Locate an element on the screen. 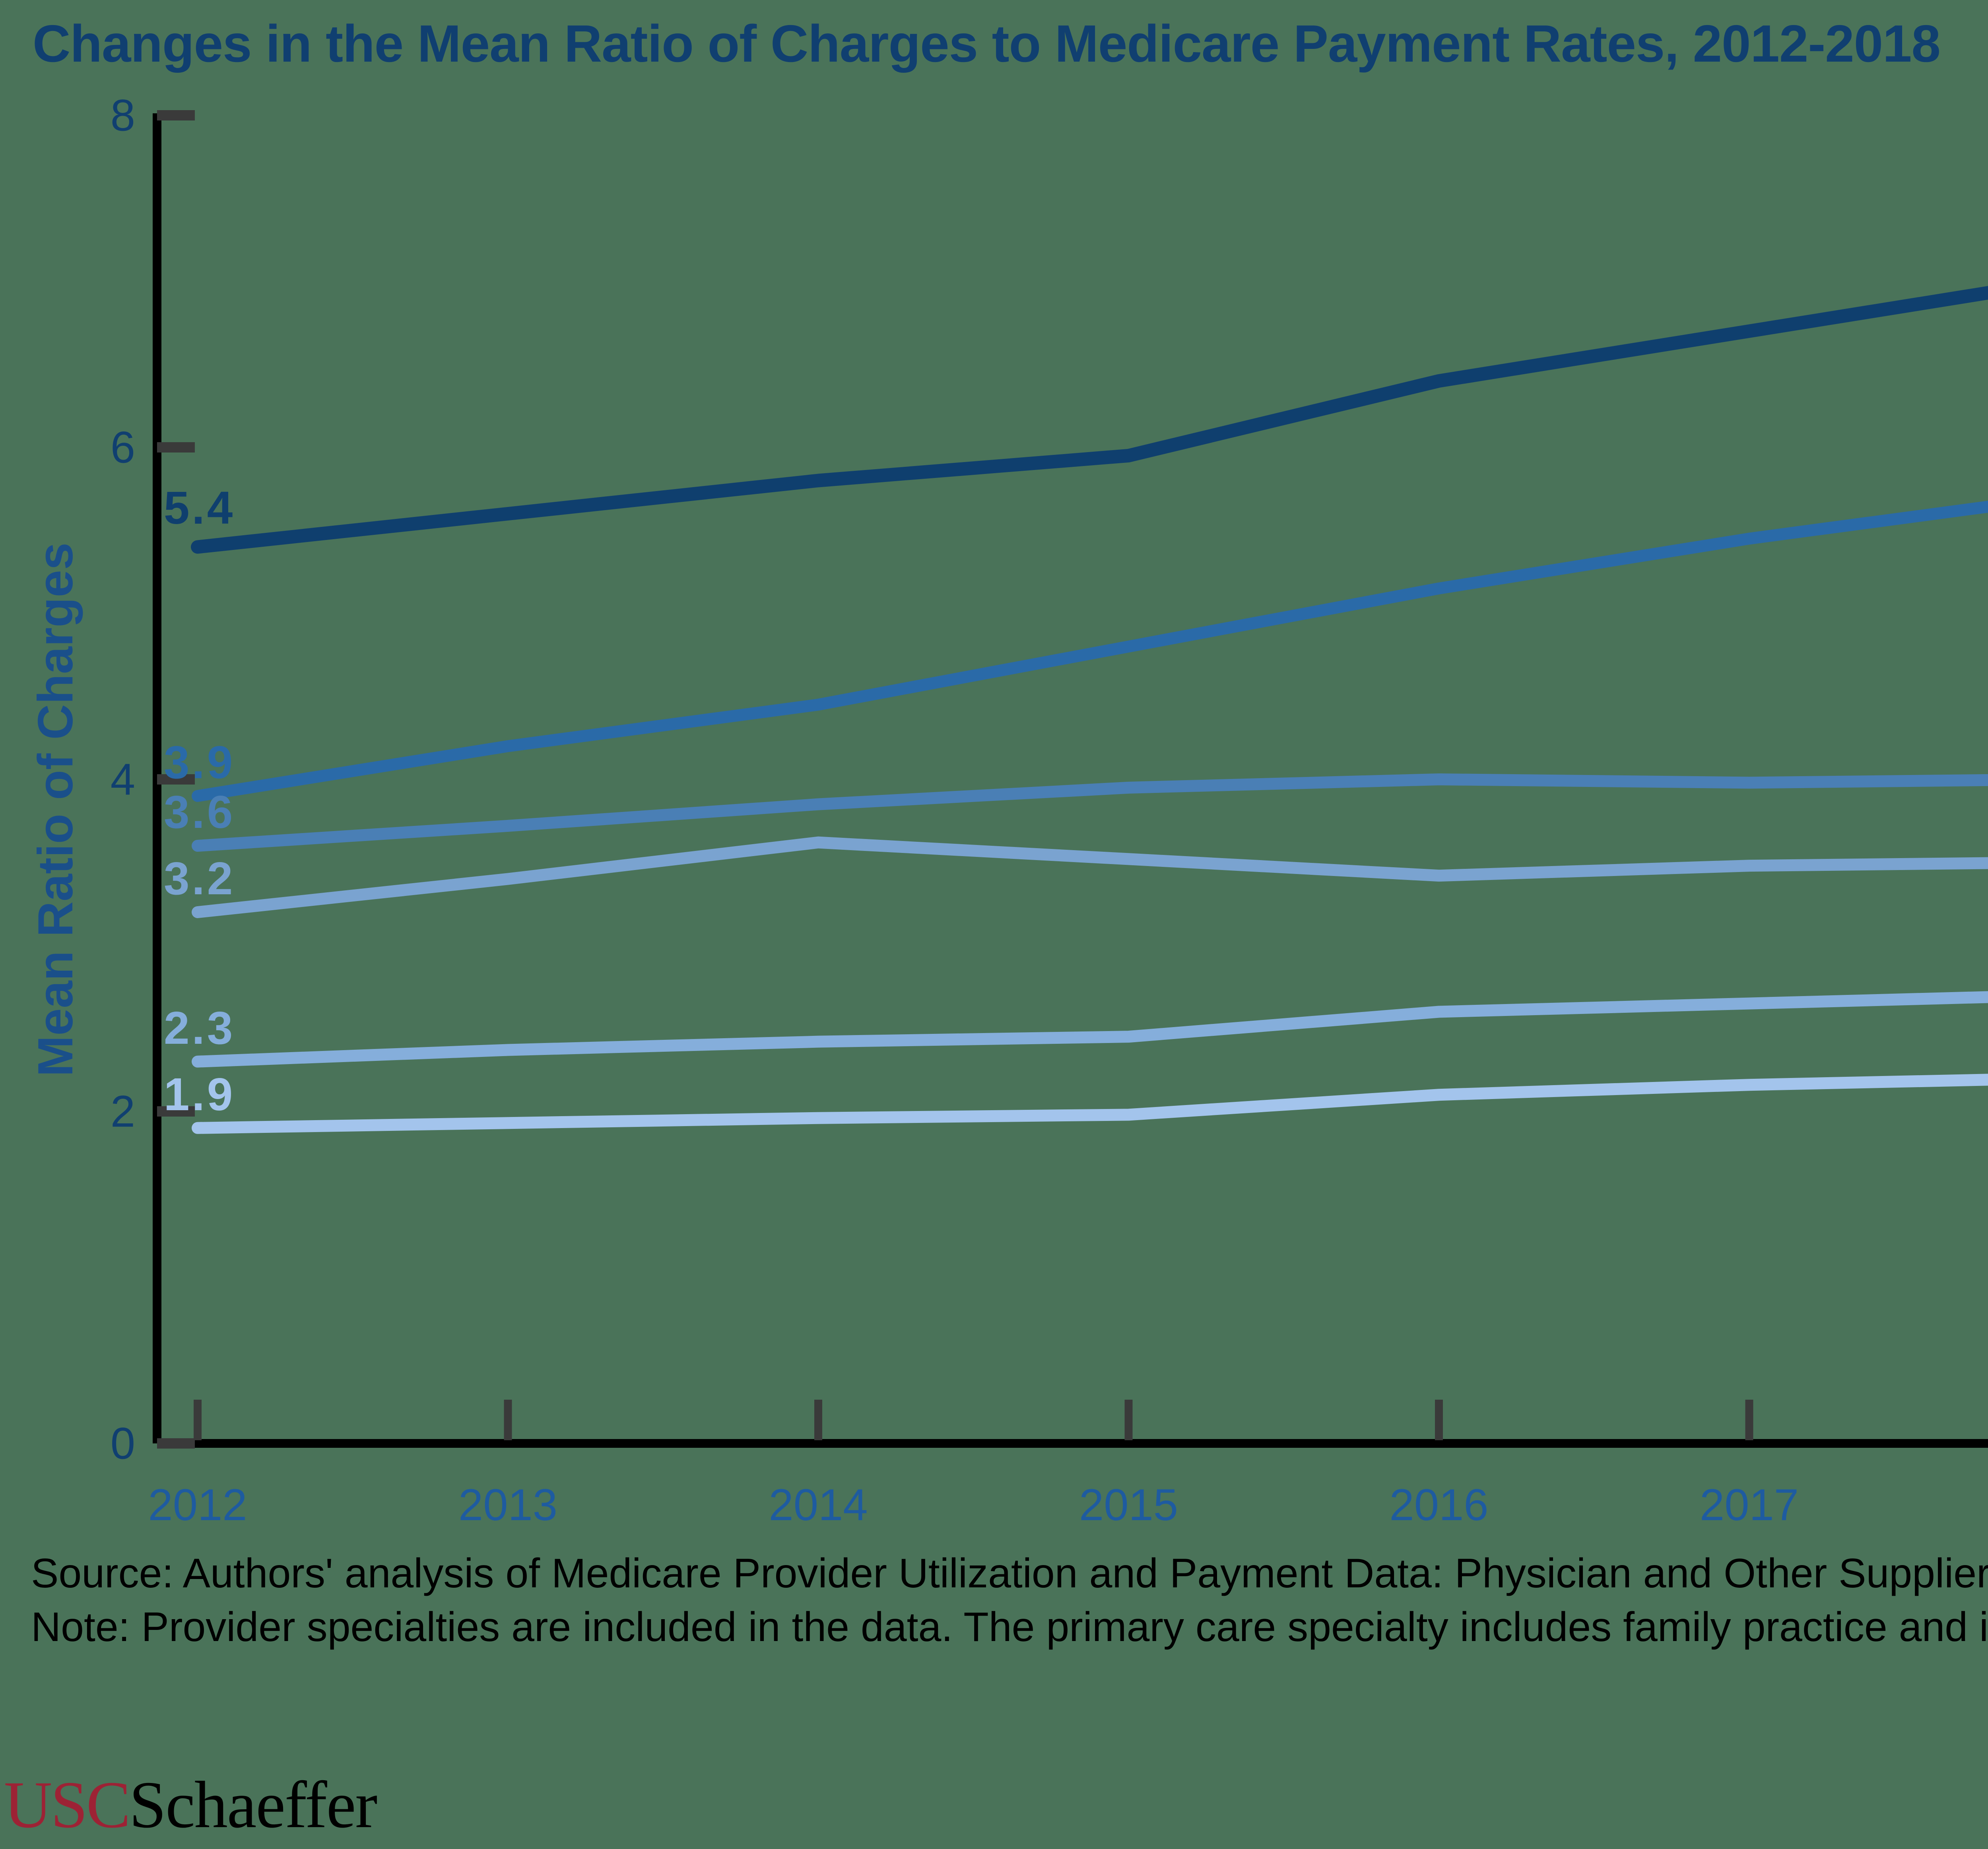 This screenshot has width=1988, height=1849. start-value-emergency-medicine: 3.9 is located at coordinates (199, 762).